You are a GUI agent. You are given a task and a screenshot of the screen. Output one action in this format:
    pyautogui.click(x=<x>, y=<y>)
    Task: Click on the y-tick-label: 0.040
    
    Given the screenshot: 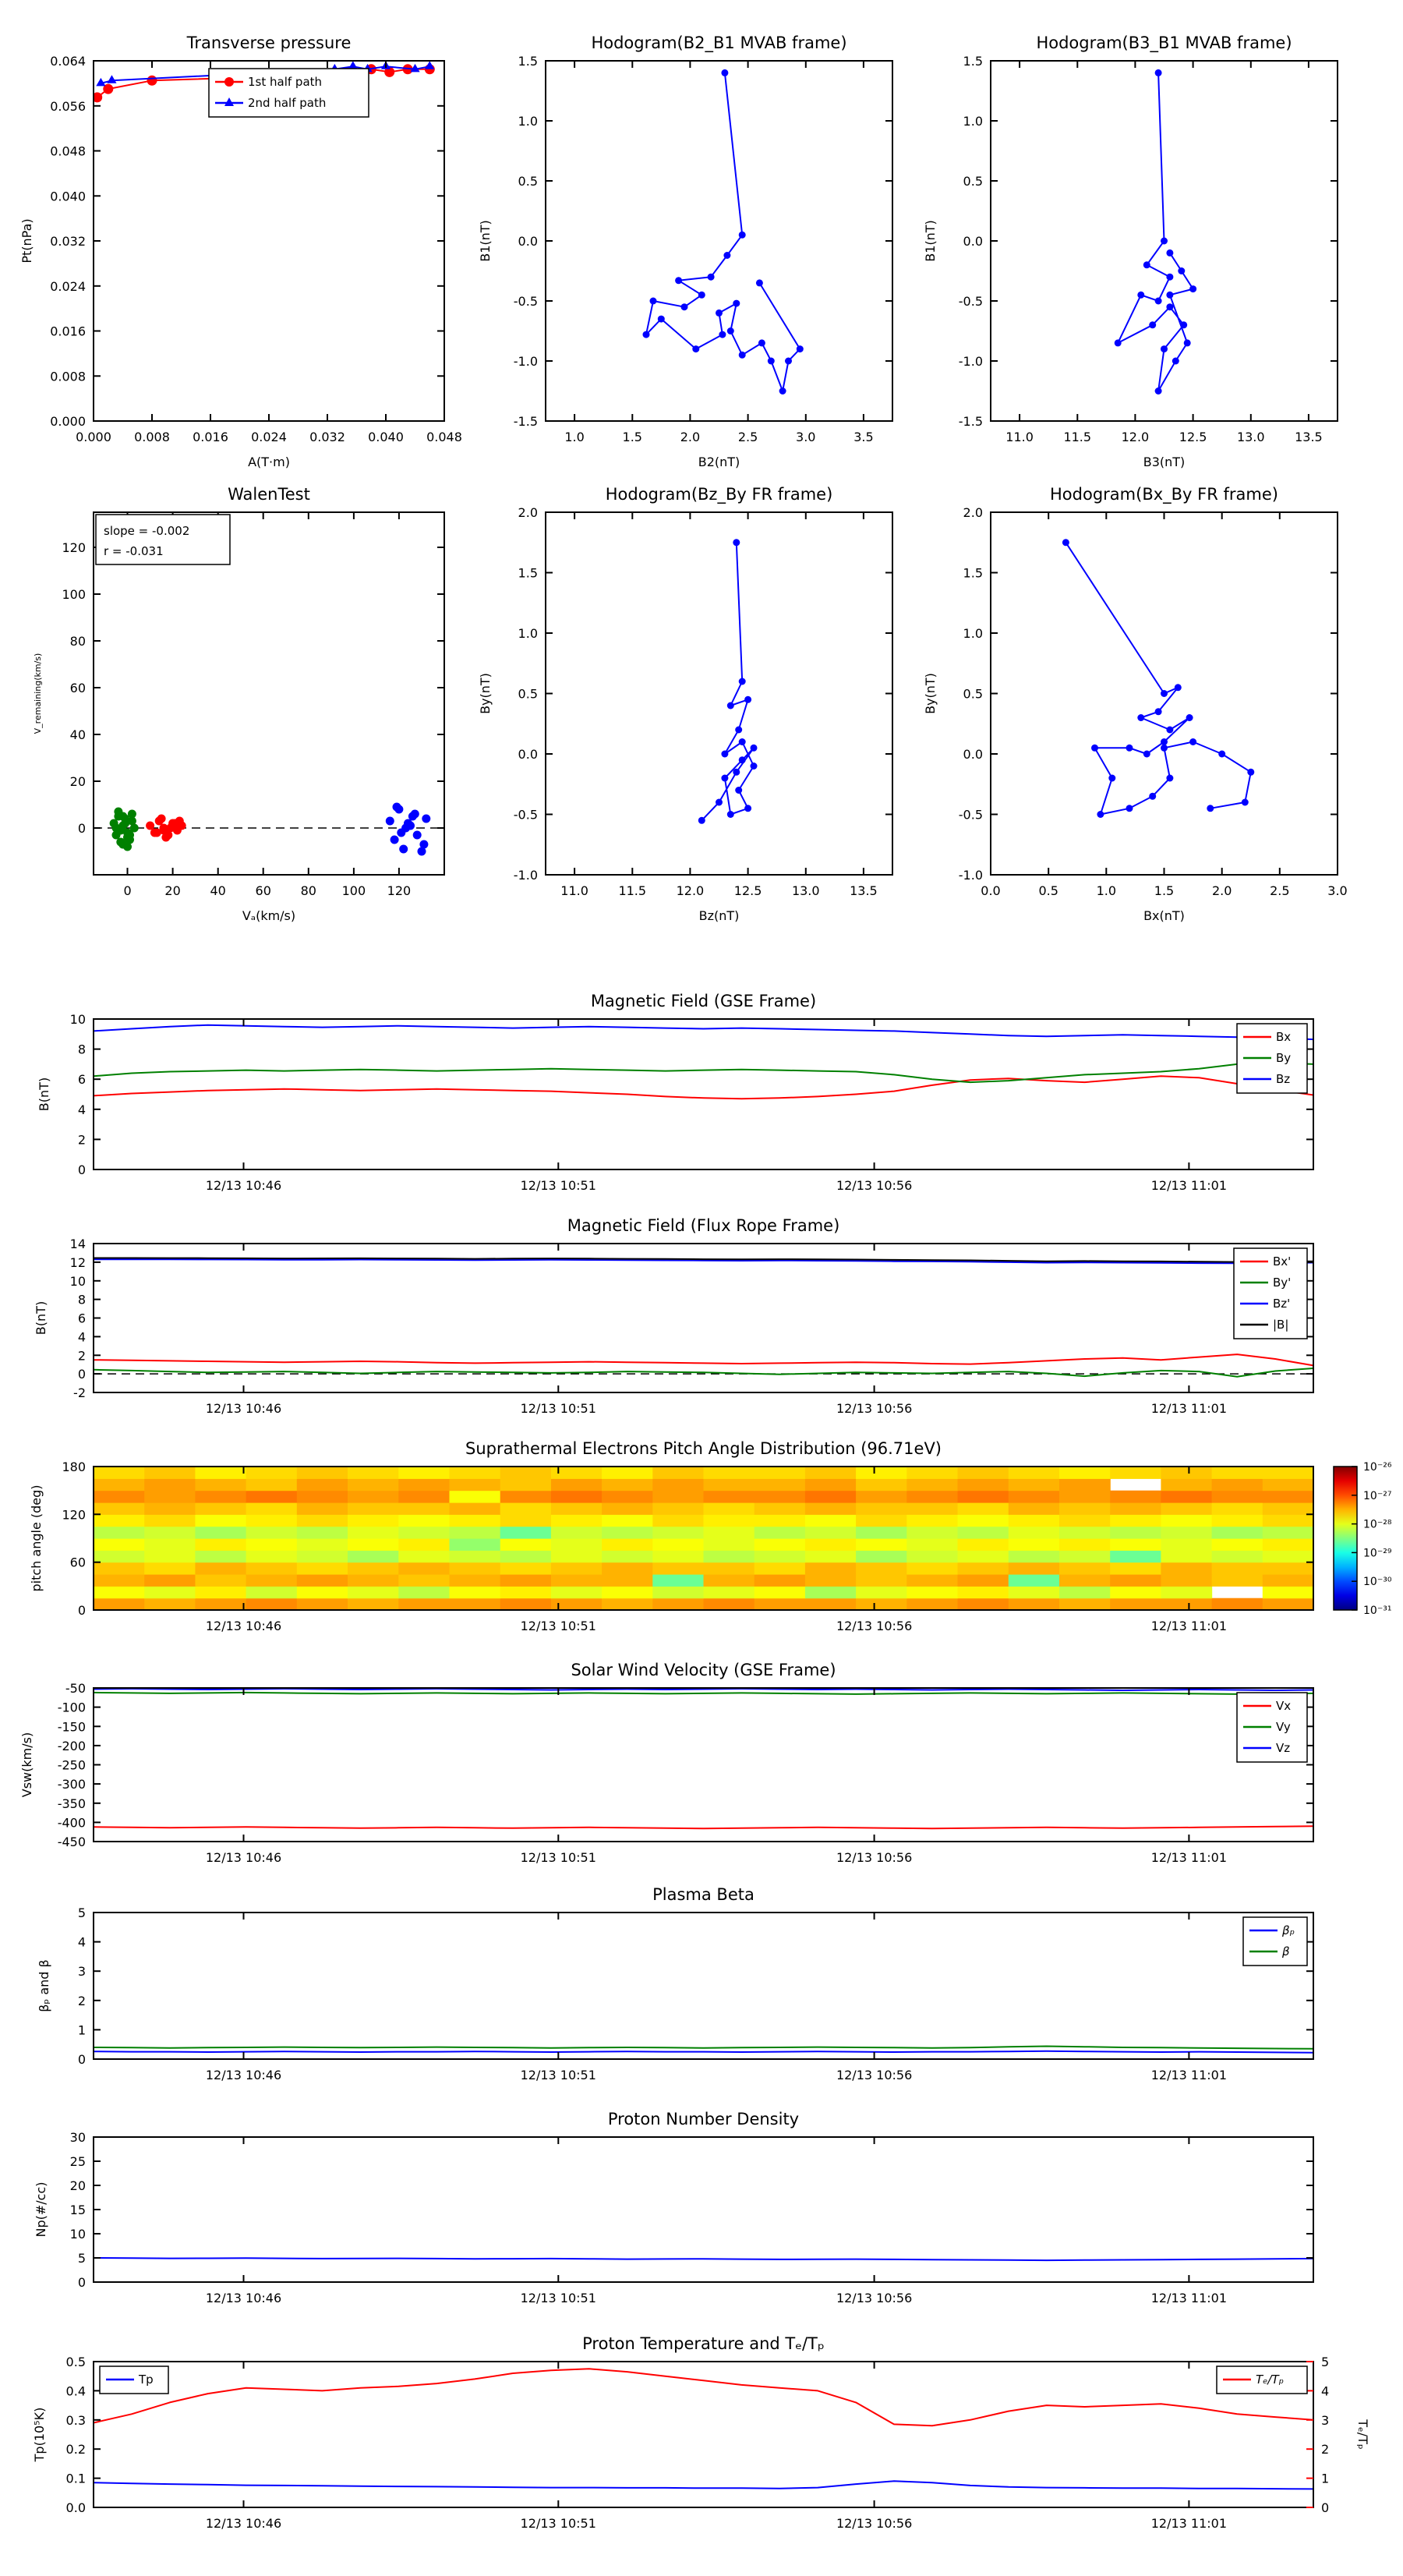 What is the action you would take?
    pyautogui.click(x=68, y=196)
    